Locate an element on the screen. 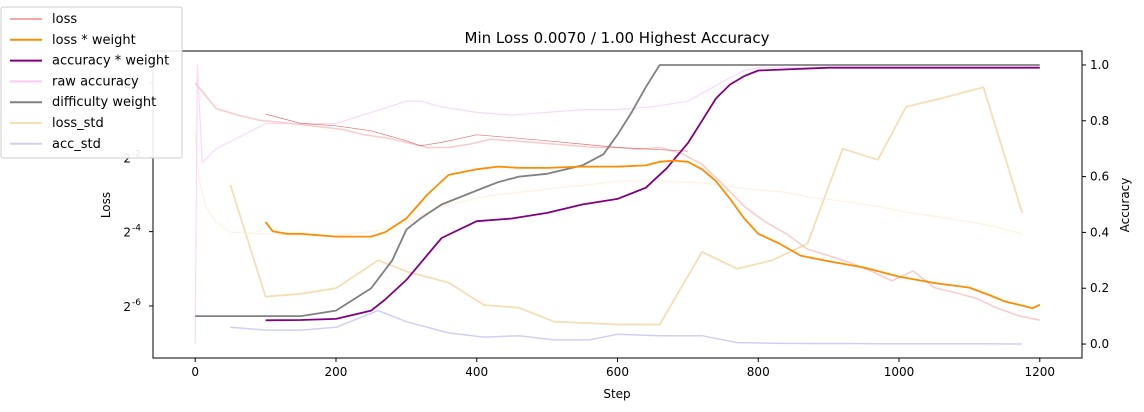 The height and width of the screenshot is (412, 1144). legend-label: loss_std is located at coordinates (78, 123).